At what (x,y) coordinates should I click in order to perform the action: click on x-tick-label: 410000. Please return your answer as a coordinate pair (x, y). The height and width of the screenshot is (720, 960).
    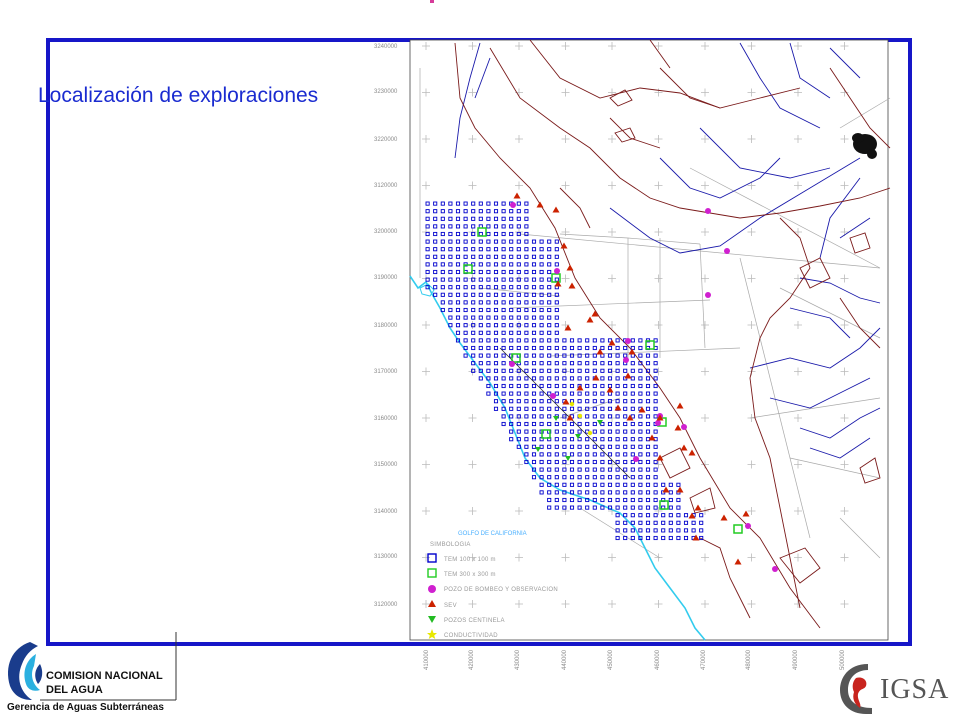
    Looking at the image, I should click on (427, 659).